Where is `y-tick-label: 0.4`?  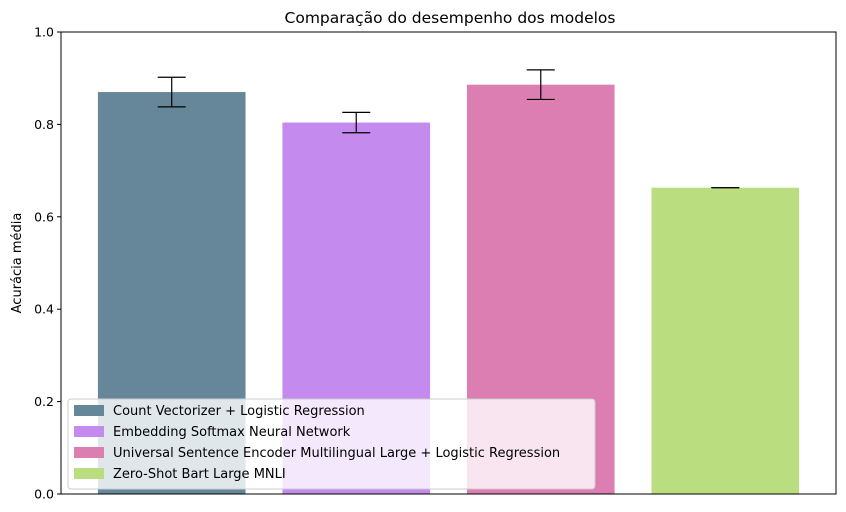 y-tick-label: 0.4 is located at coordinates (44, 309).